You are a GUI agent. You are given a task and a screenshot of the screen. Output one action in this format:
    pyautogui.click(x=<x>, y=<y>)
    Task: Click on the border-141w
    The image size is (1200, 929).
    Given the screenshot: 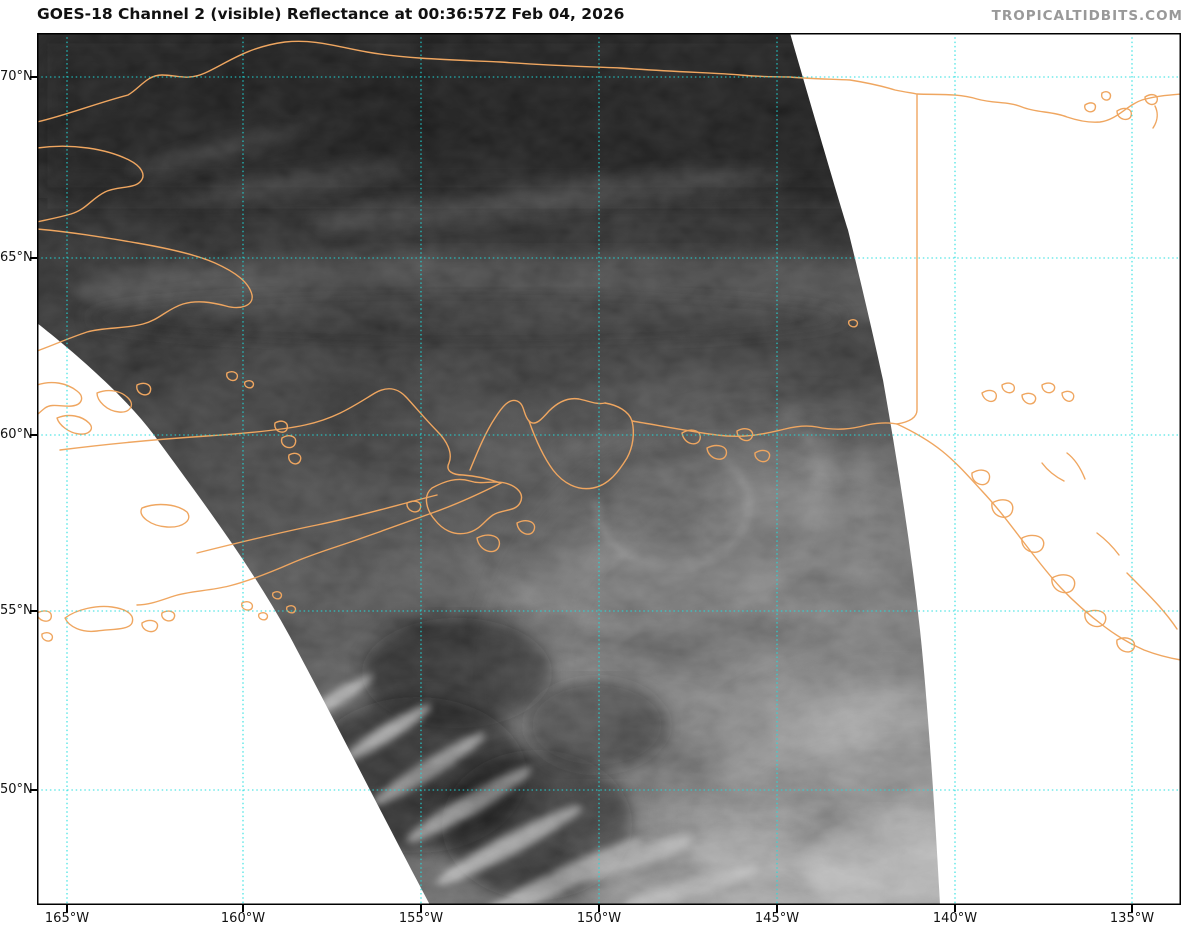 What is the action you would take?
    pyautogui.click(x=907, y=259)
    